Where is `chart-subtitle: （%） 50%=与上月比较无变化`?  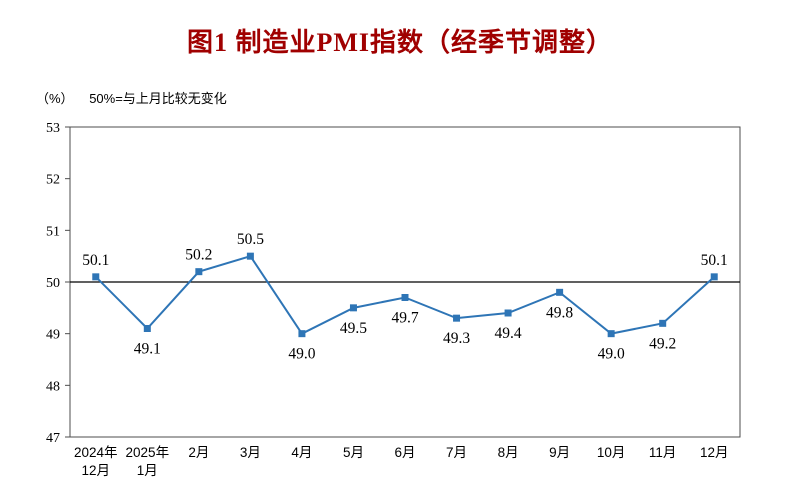
chart-subtitle: （%） 50%=与上月比较无变化 is located at coordinates (131, 97).